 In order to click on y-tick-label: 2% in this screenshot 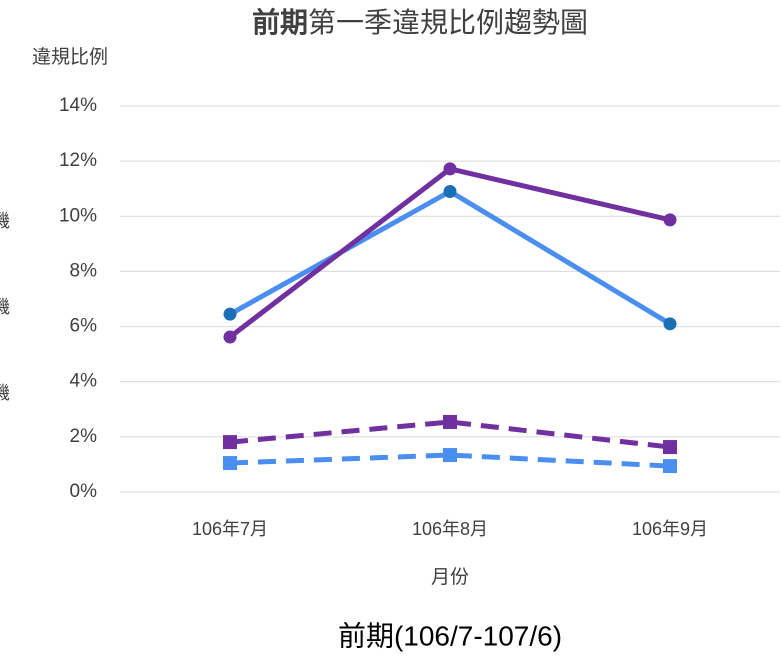, I will do `click(84, 436)`.